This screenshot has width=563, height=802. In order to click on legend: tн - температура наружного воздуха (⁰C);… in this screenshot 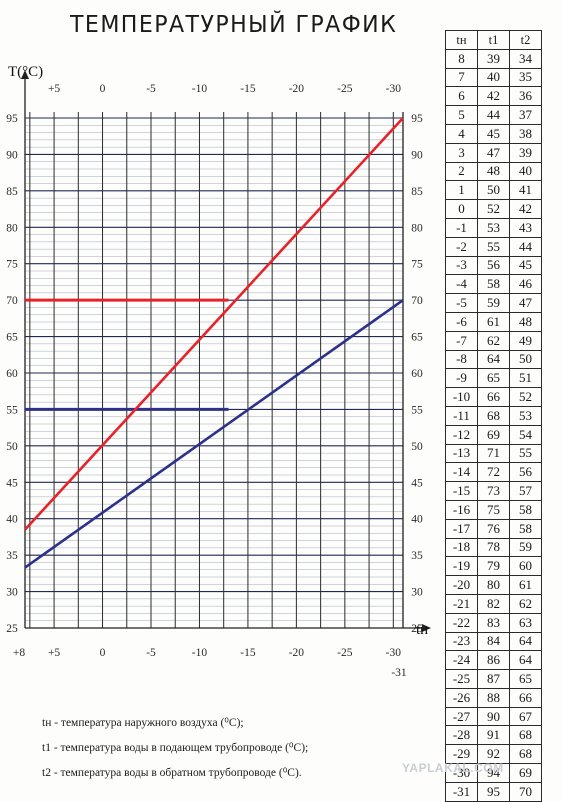, I will do `click(237, 752)`.